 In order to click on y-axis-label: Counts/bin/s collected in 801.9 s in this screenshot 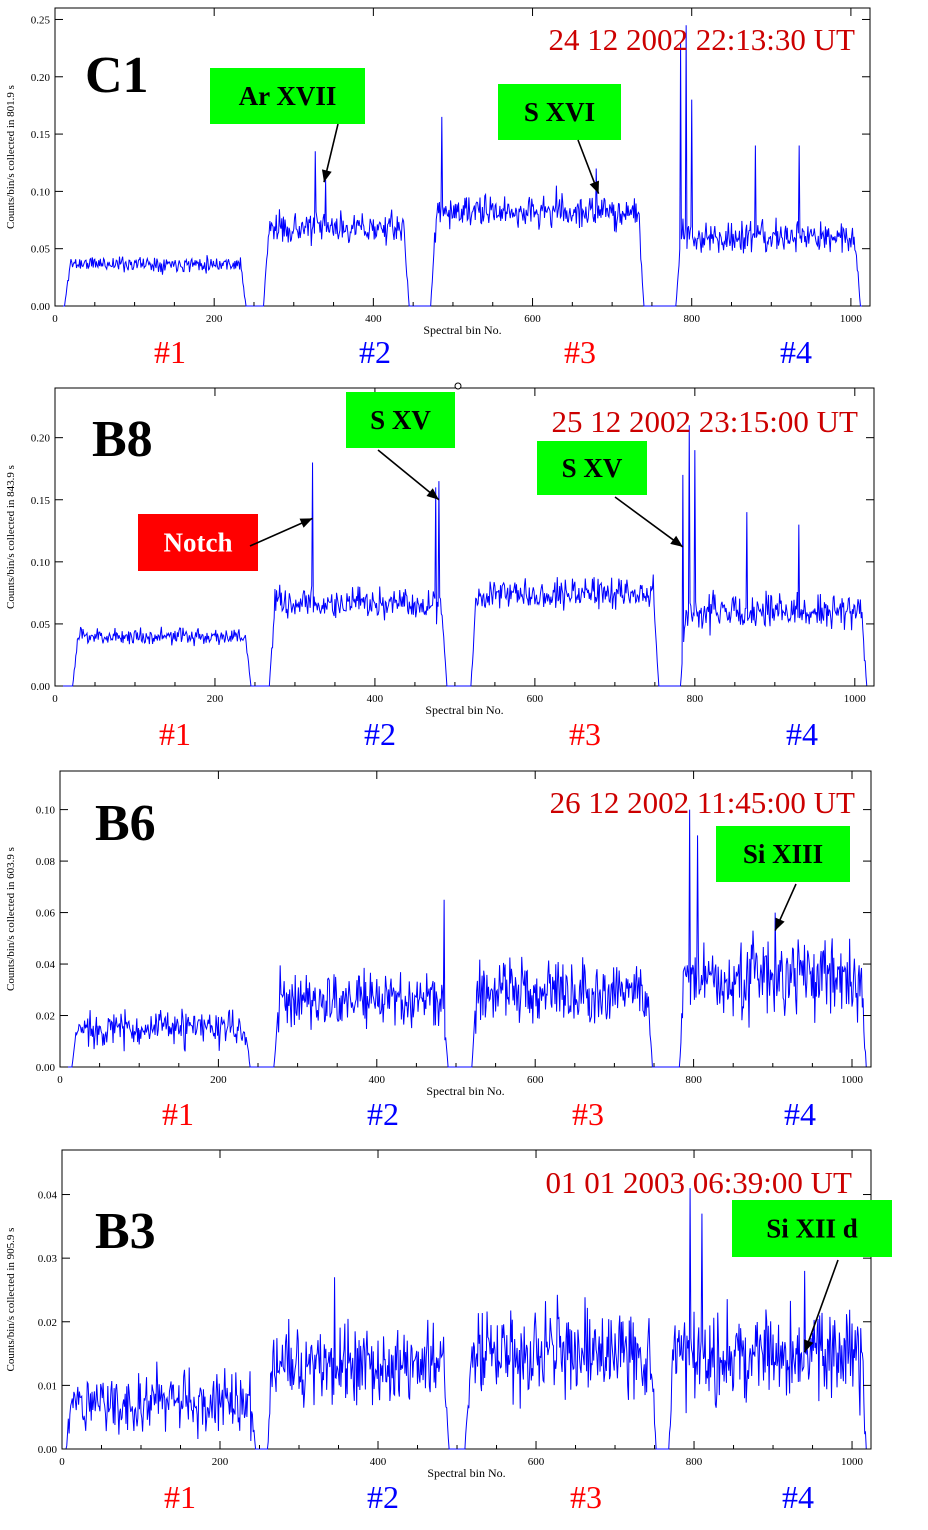, I will do `click(11, 157)`.